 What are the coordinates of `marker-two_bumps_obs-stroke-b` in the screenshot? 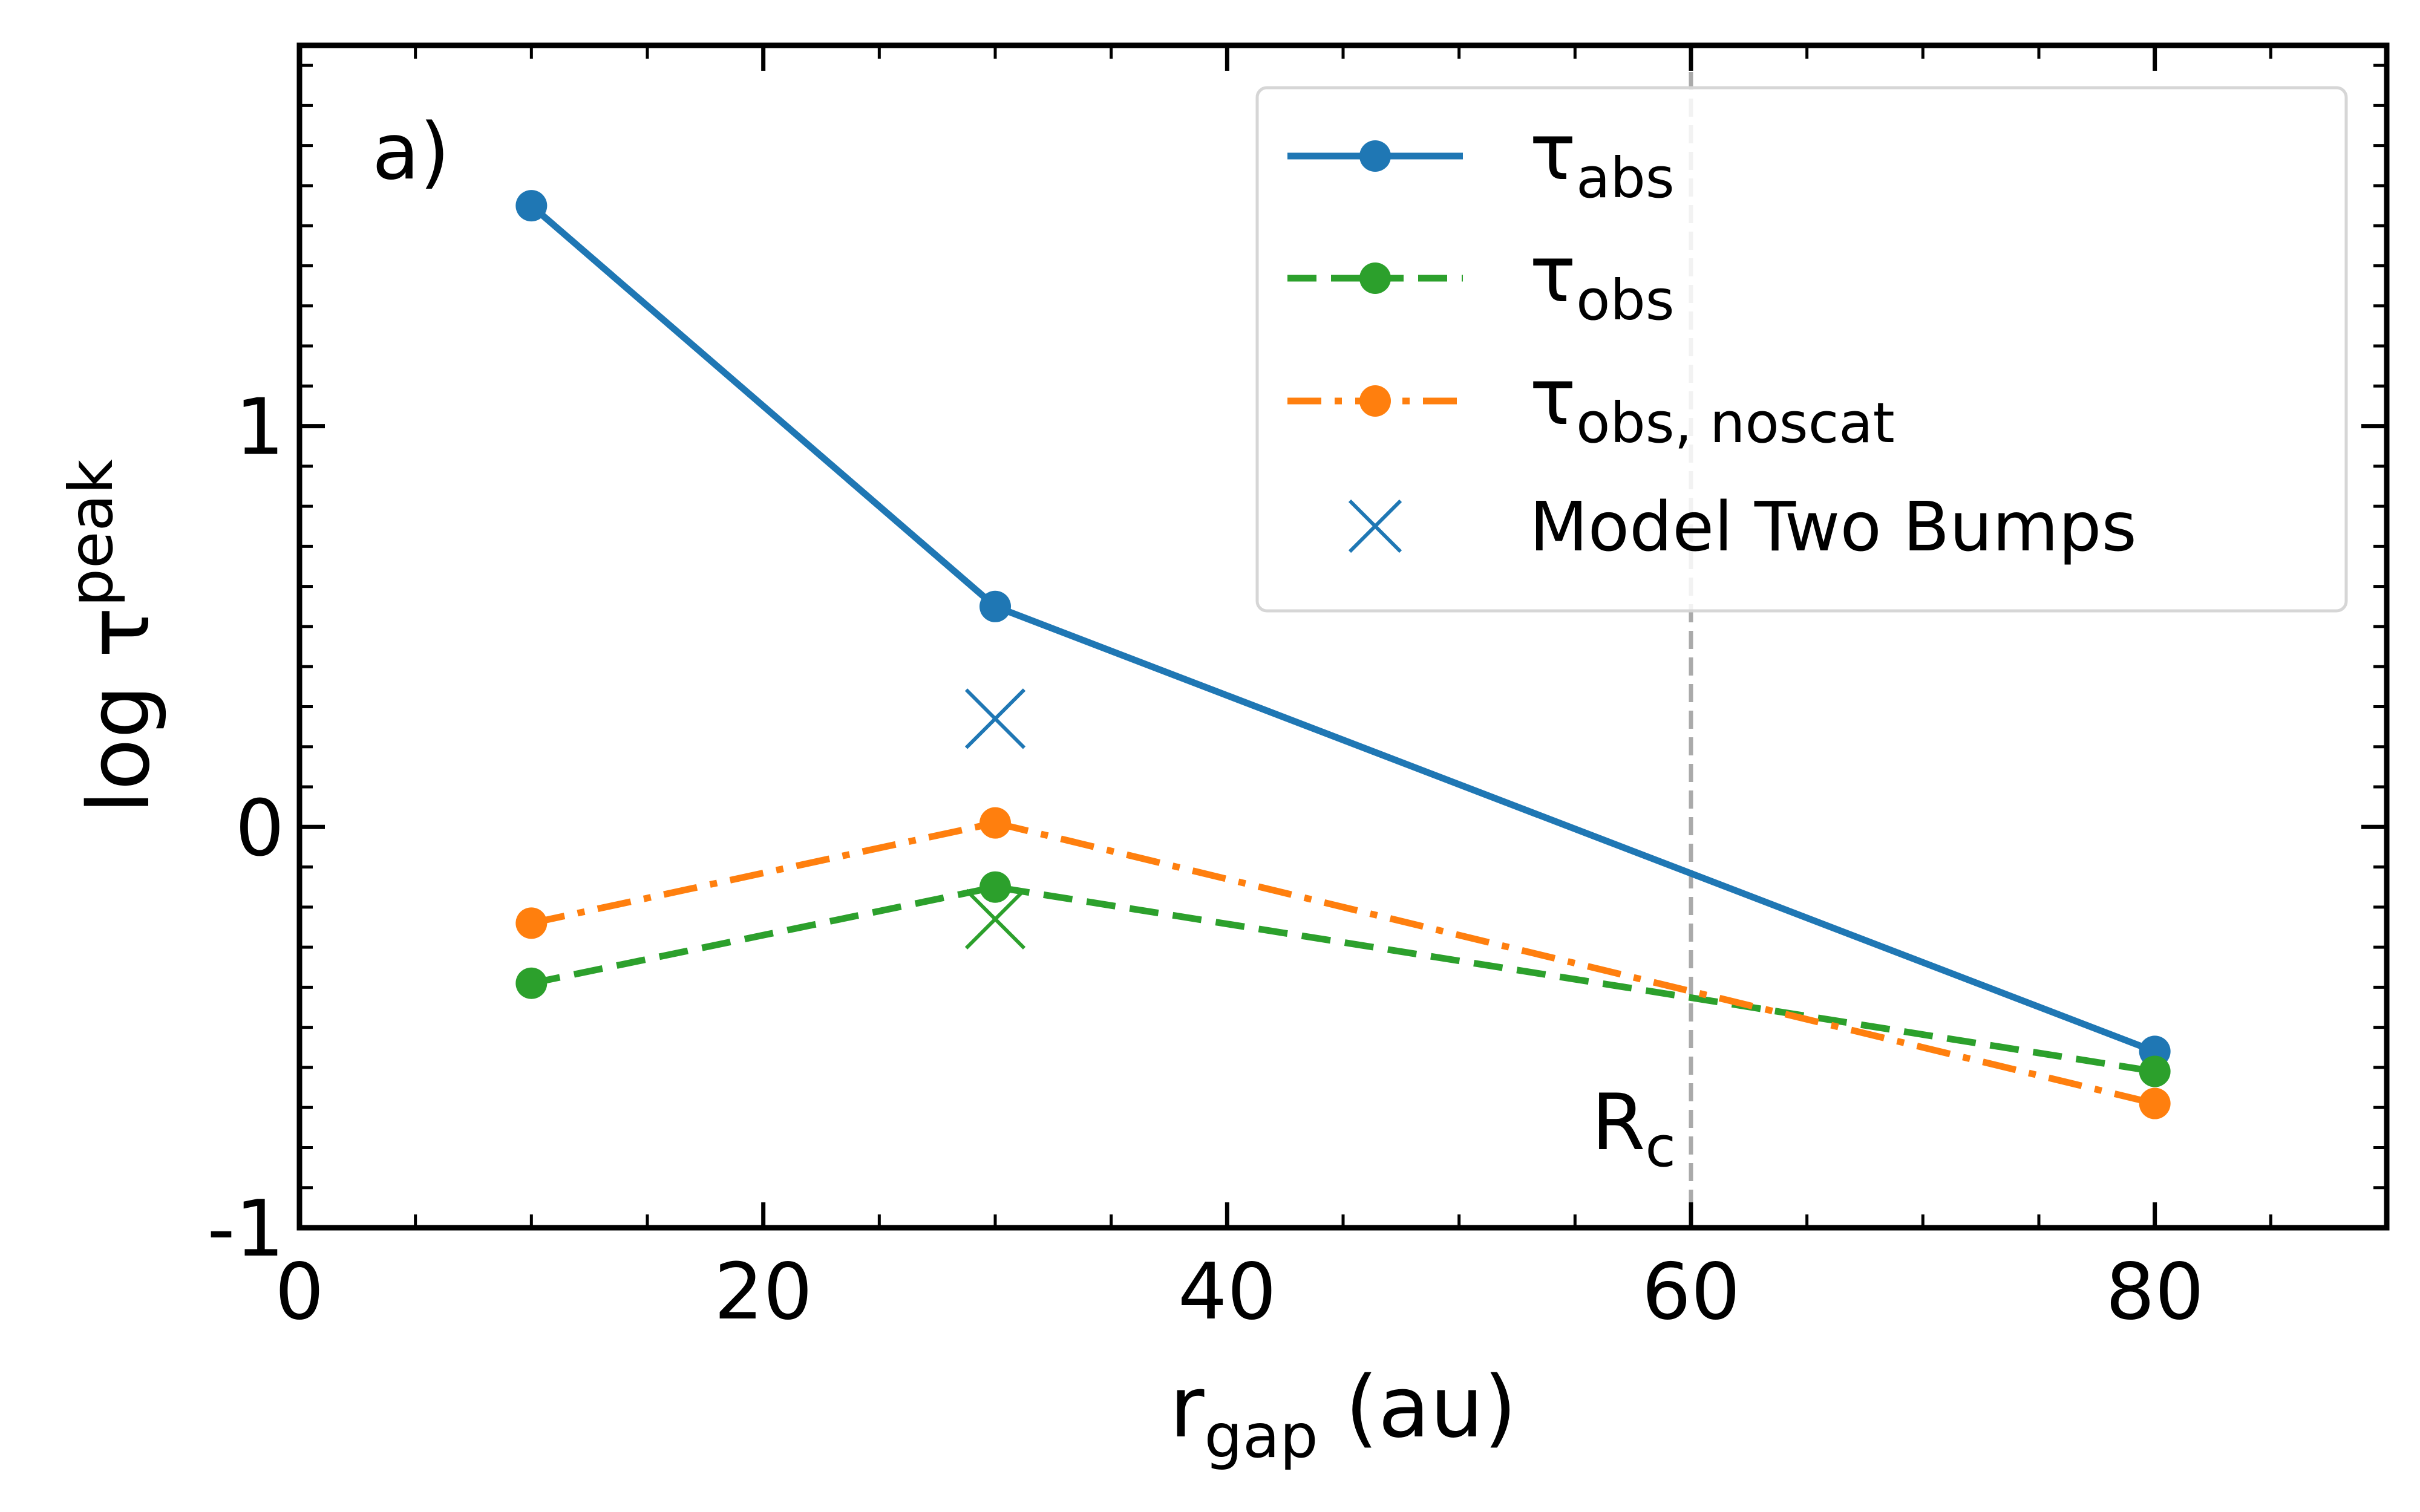 It's located at (995, 919).